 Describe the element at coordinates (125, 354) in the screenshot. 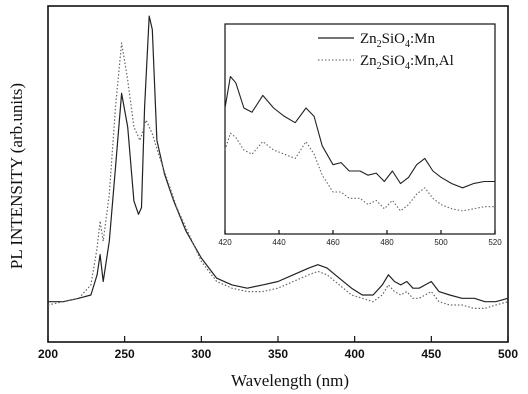

I see `x-tick-label: 250` at that location.